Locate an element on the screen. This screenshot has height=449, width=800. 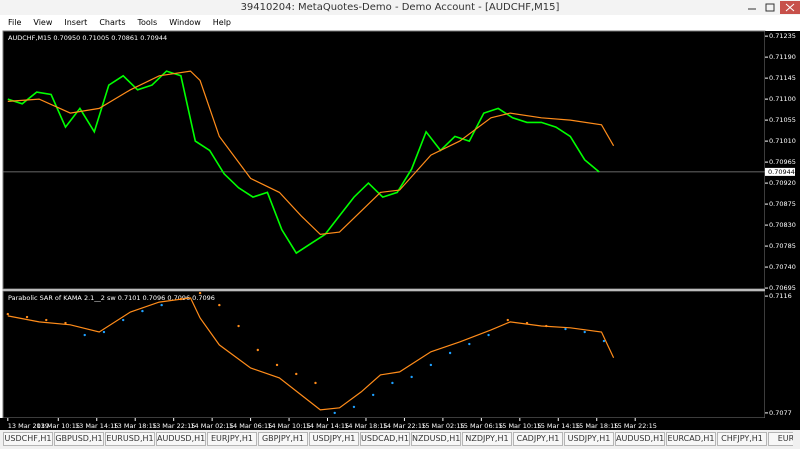
y-tick-label: 0.71055 is located at coordinates (782, 120).